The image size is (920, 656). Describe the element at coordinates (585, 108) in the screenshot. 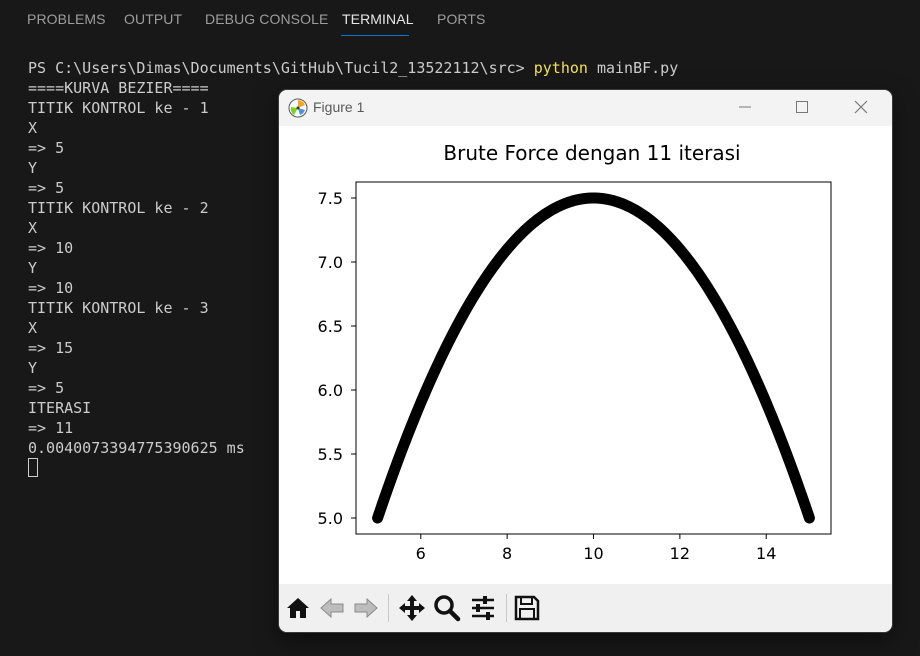

I see `figure-titlebar: Figure 1` at that location.